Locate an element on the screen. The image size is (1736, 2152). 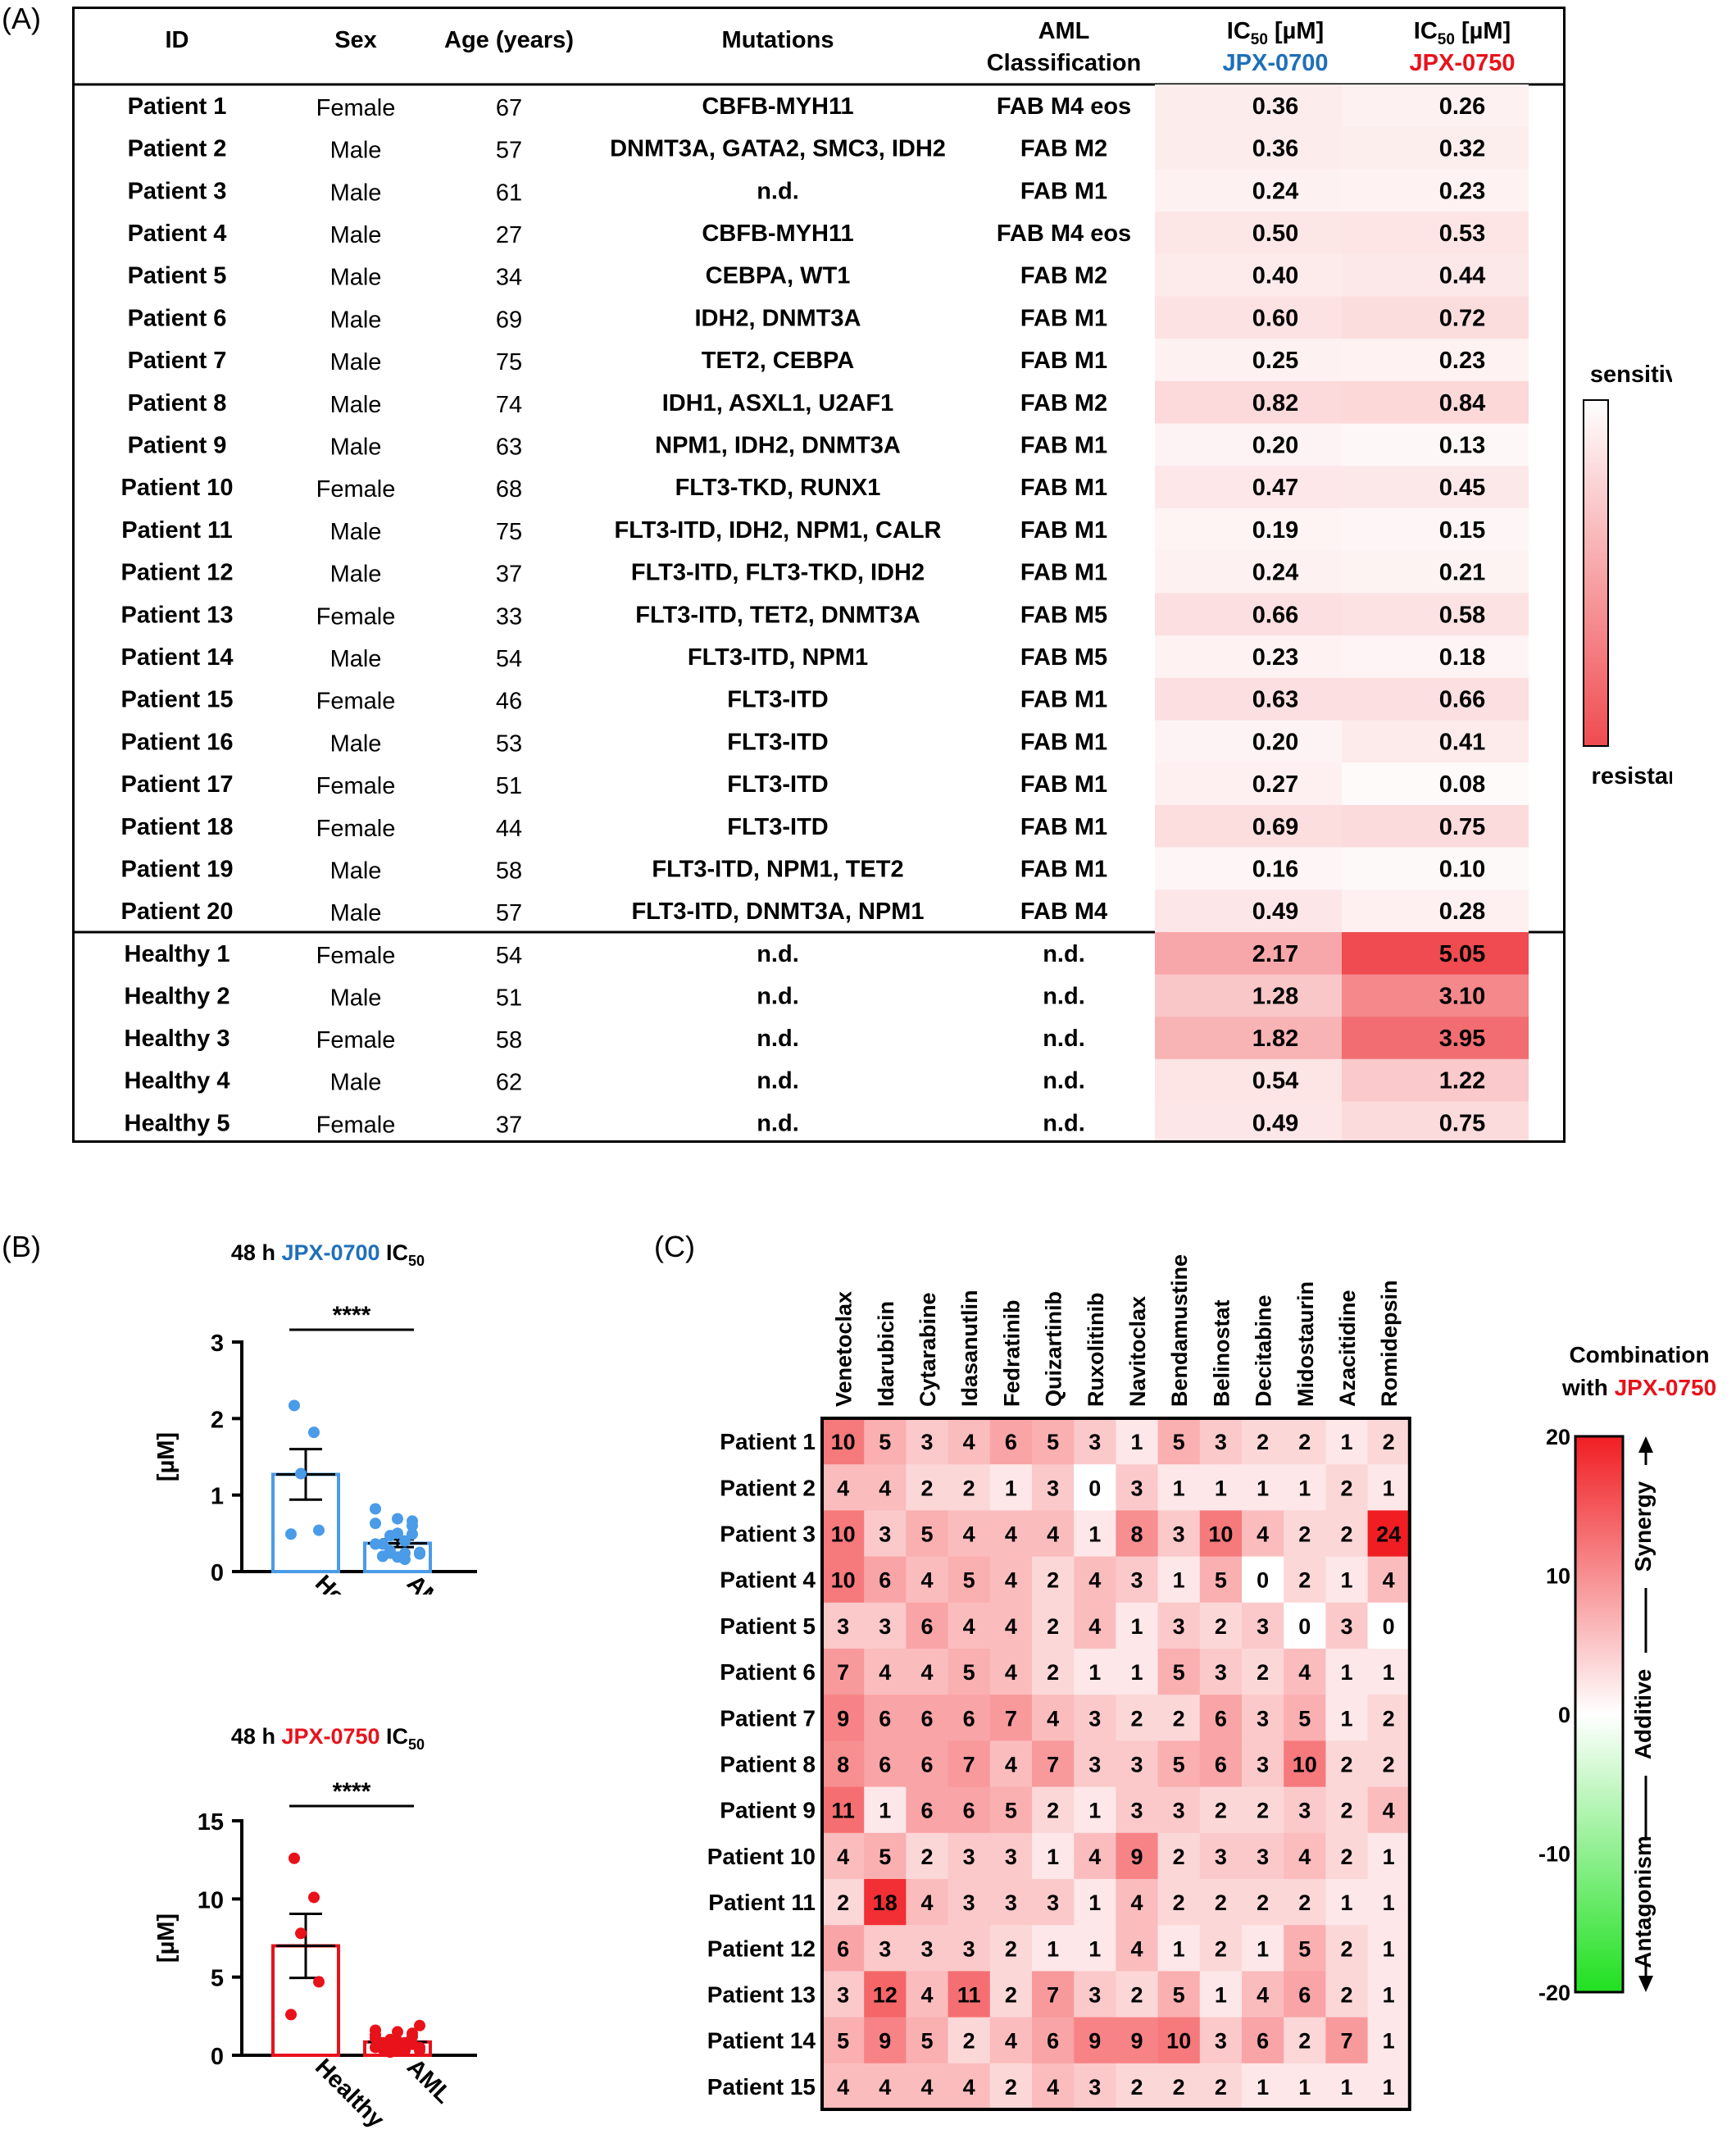
cell-ic50-jpx0700: 0.24 is located at coordinates (1275, 191).